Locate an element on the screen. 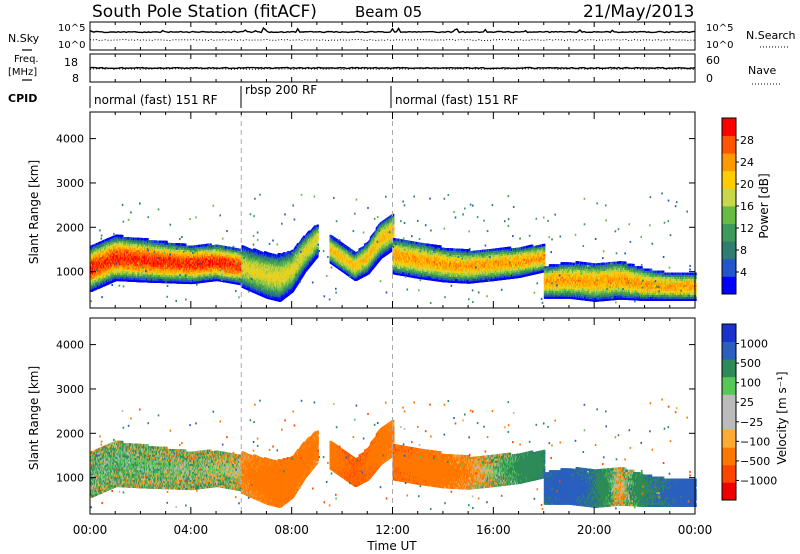 Image resolution: width=800 pixels, height=554 pixels. nsearch-tick-top: 10^5 is located at coordinates (719, 28).